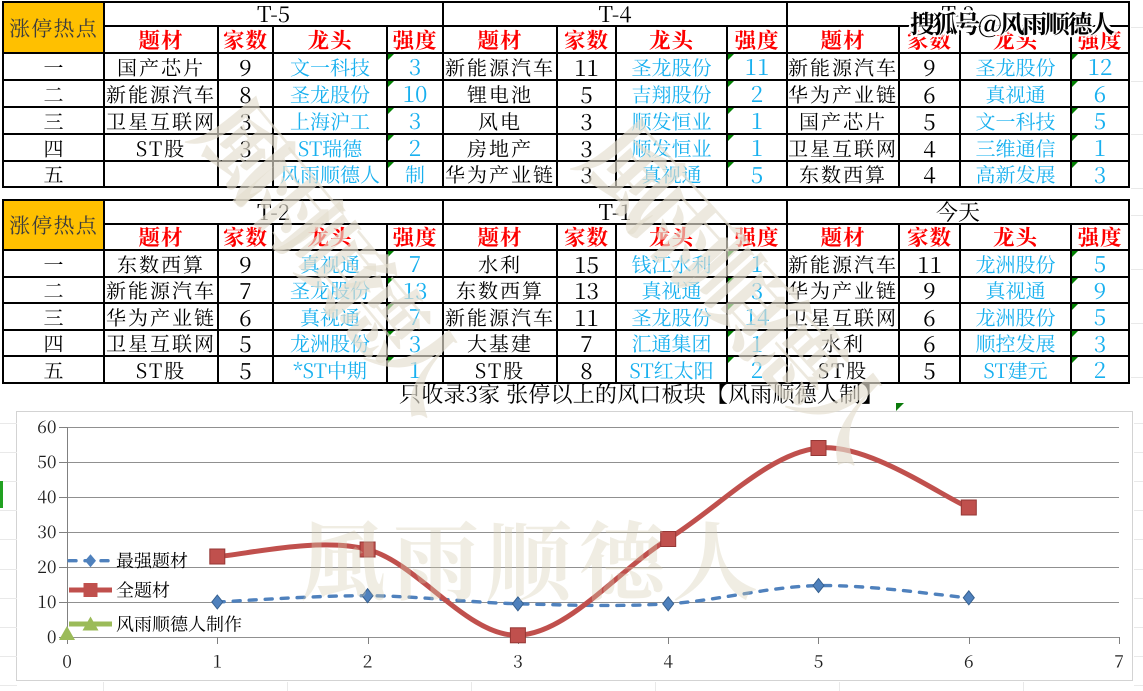  Describe the element at coordinates (46, 601) in the screenshot. I see `svg-text: 10` at that location.